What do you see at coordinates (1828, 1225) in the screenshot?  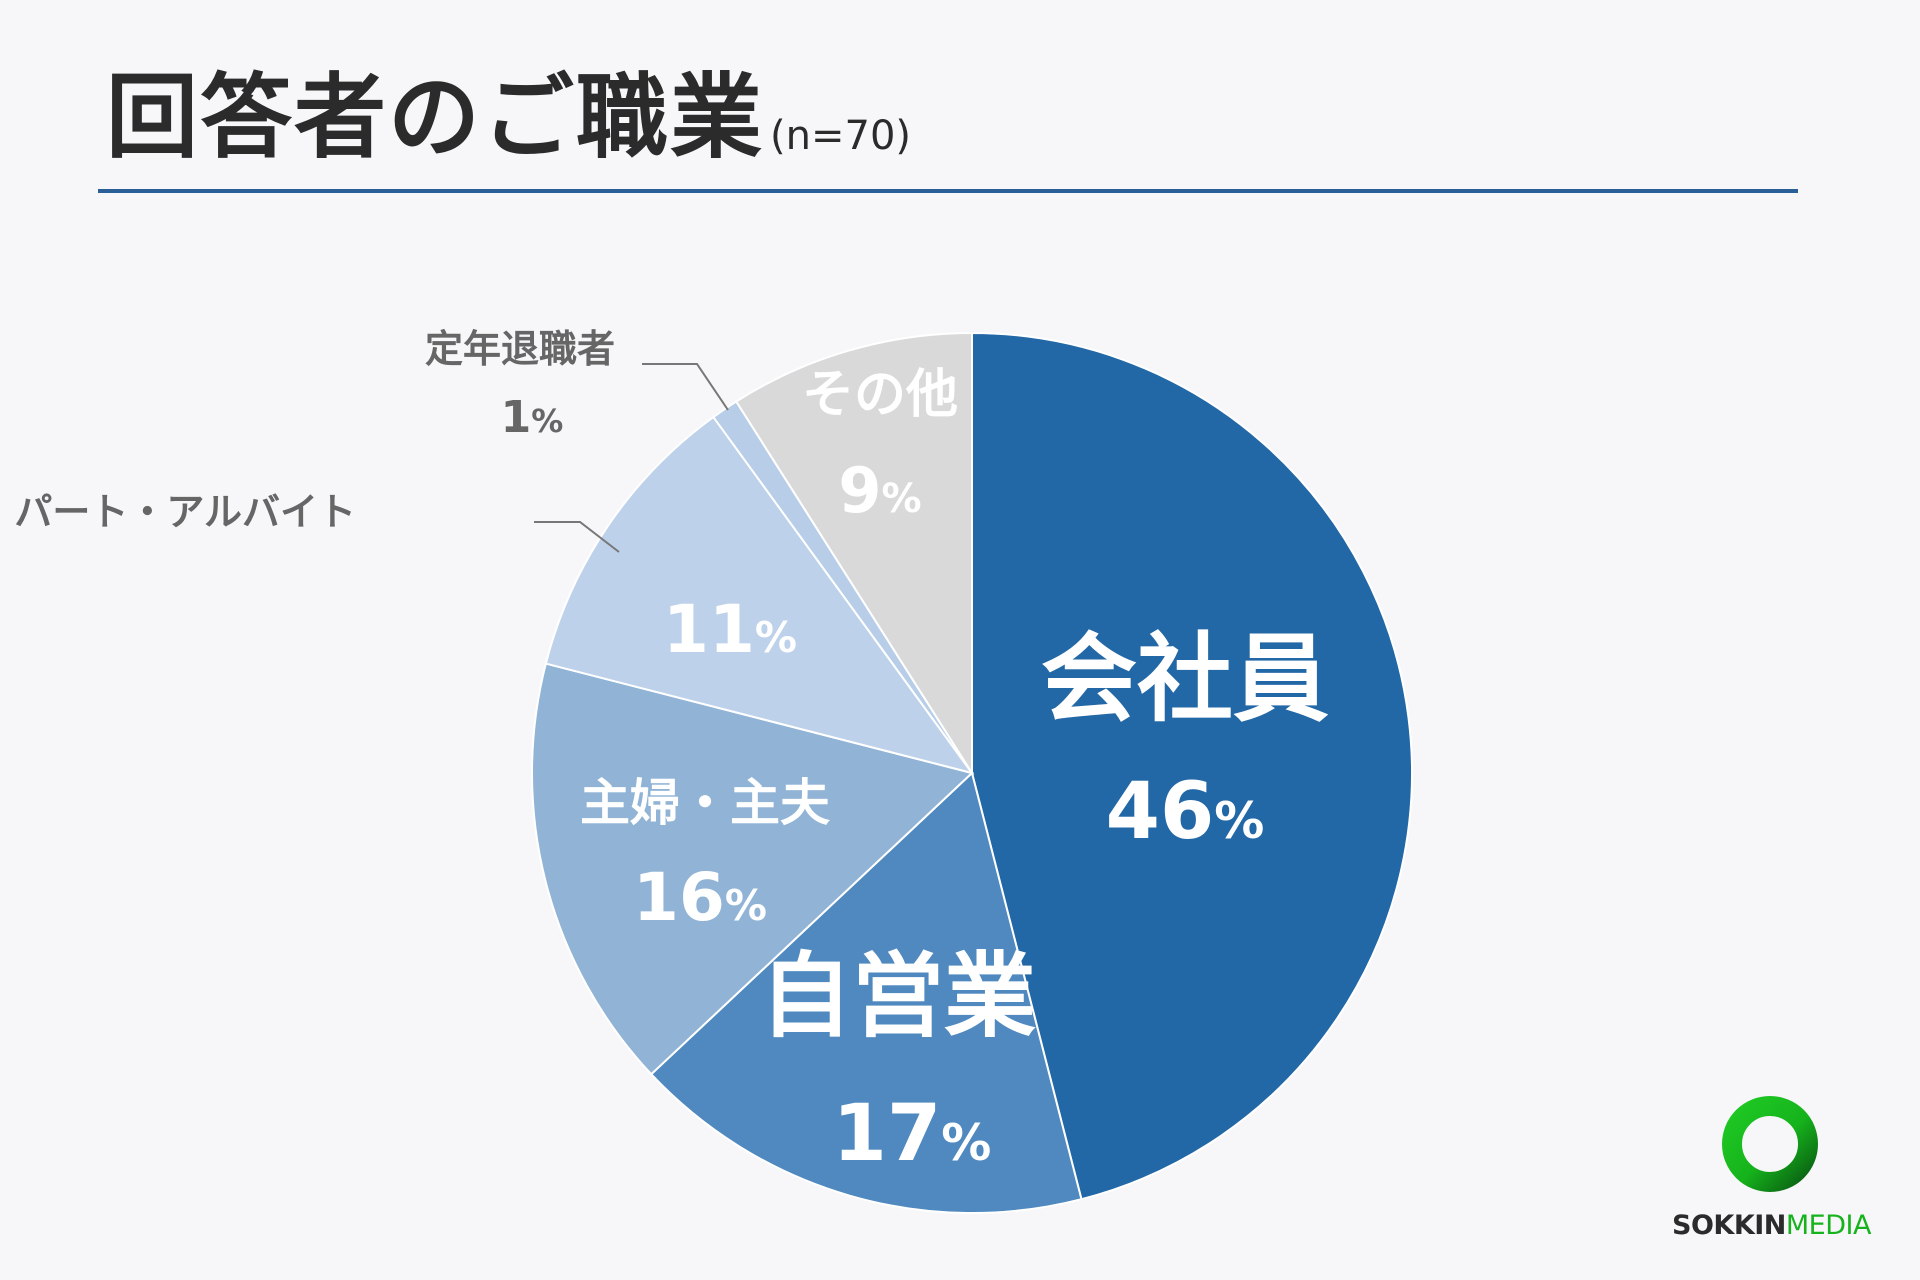 I see `logo-text-media: MEDIA` at bounding box center [1828, 1225].